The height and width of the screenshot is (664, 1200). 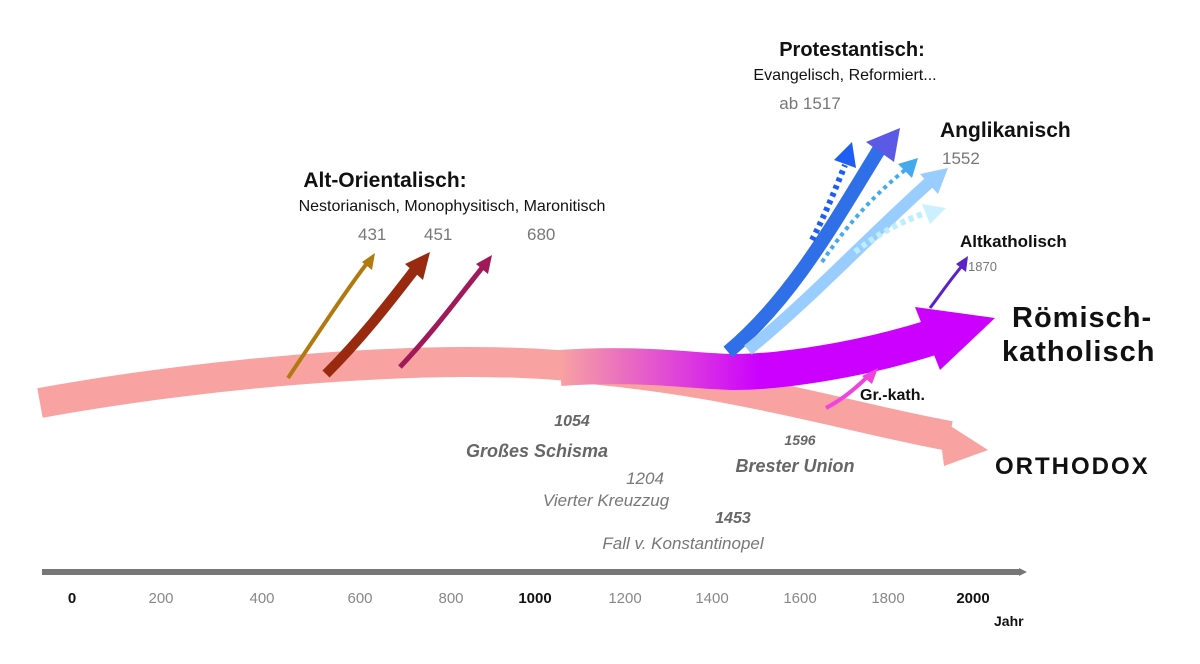 I want to click on roman-catholic-label-line2: katholisch, so click(x=1079, y=352).